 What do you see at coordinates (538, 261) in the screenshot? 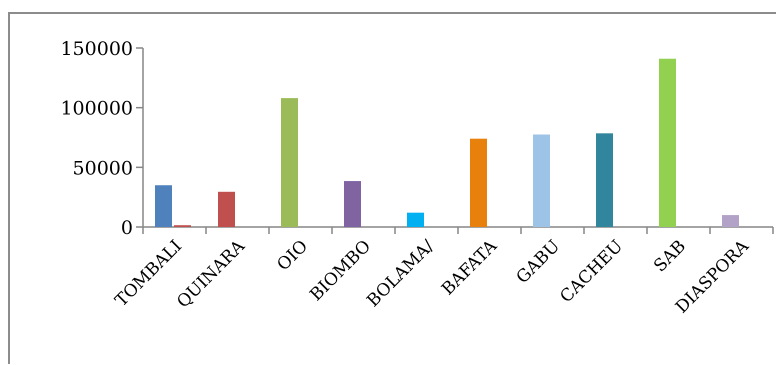
I see `x-category-label: GABU` at bounding box center [538, 261].